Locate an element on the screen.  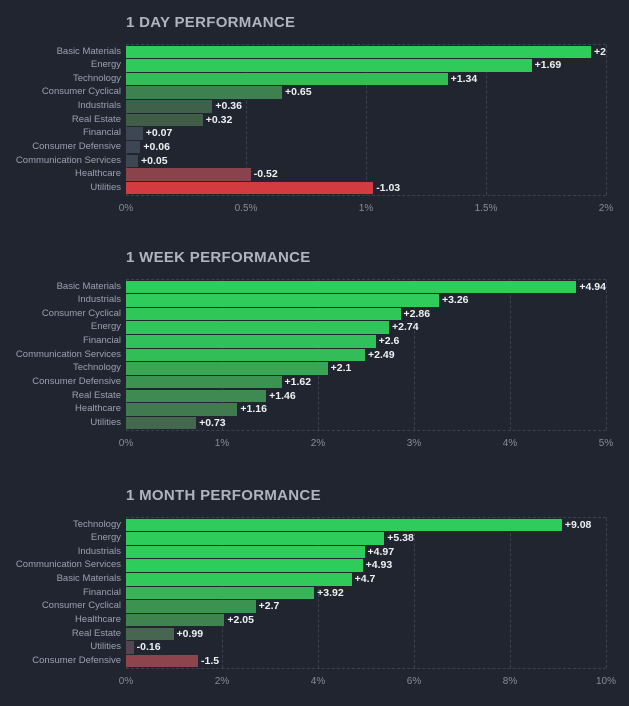
chart-title: 1 WEEK PERFORMANCE is located at coordinates (218, 257).